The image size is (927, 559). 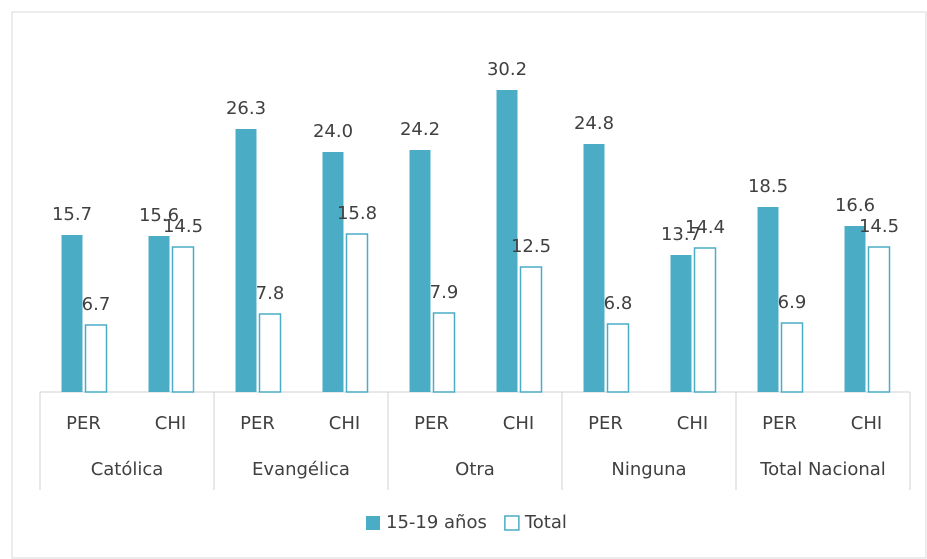 I want to click on data-label: 16.6, so click(x=855, y=205).